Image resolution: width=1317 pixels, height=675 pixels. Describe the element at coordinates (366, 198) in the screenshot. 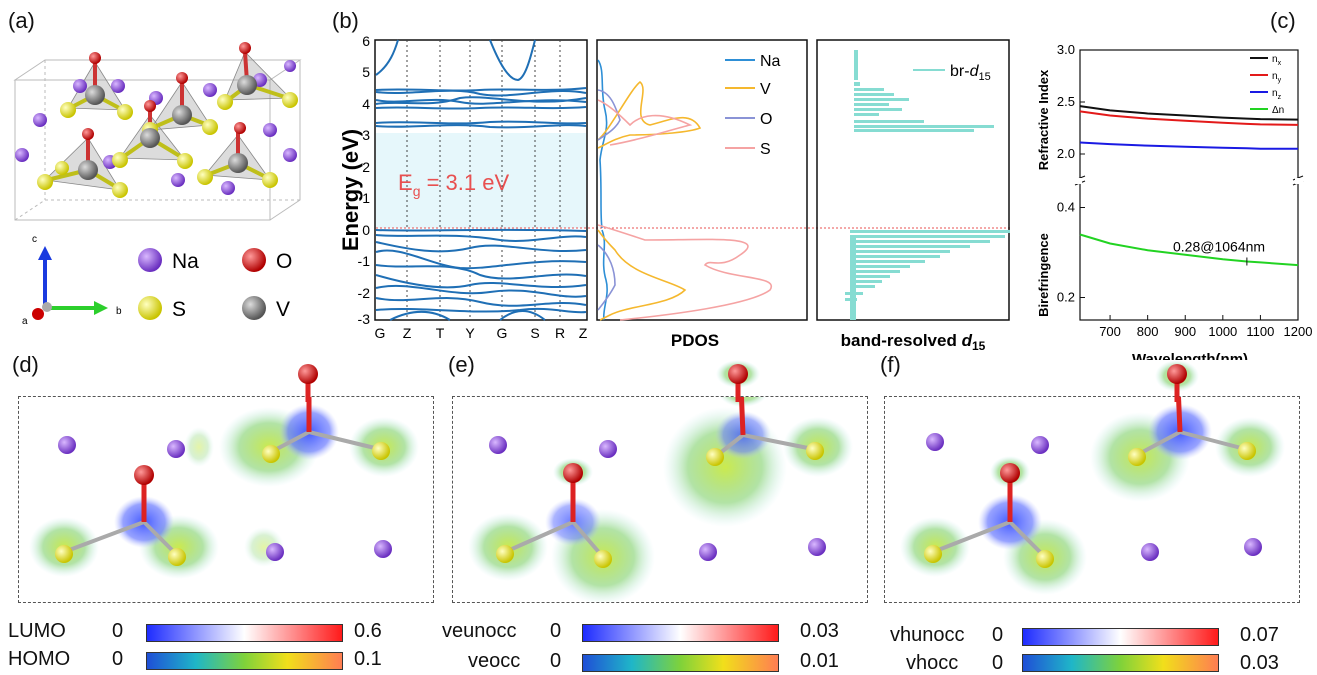

I see `ytick-1: 1` at that location.